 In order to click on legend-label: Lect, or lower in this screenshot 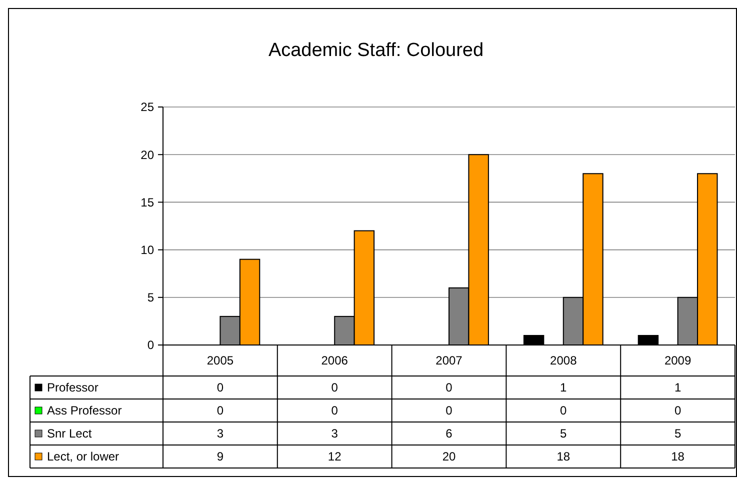, I will do `click(83, 457)`.